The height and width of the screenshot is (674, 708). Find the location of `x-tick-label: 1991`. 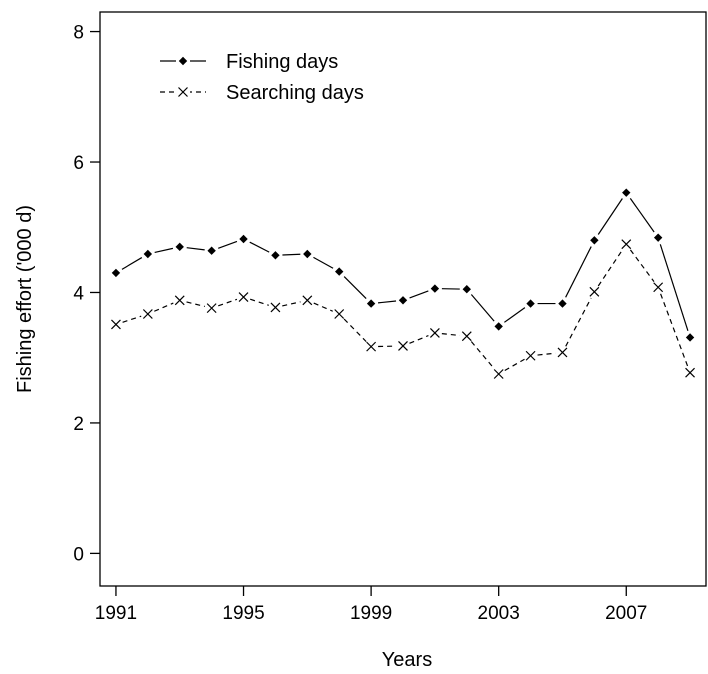

x-tick-label: 1991 is located at coordinates (116, 613).